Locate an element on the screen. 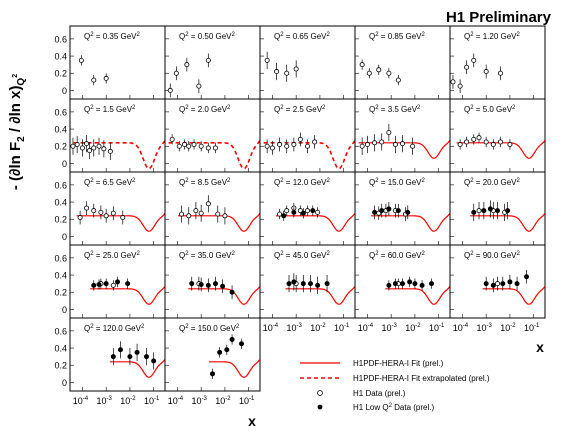  x-axis-label-bottom: x is located at coordinates (252, 421).